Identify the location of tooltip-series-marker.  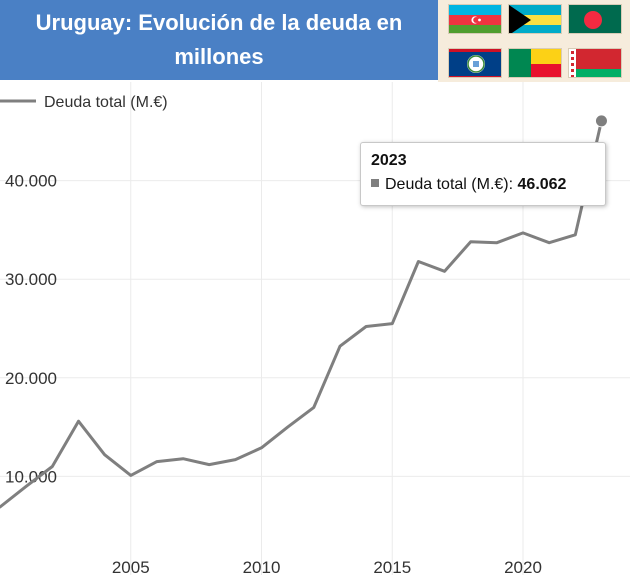
(375, 183).